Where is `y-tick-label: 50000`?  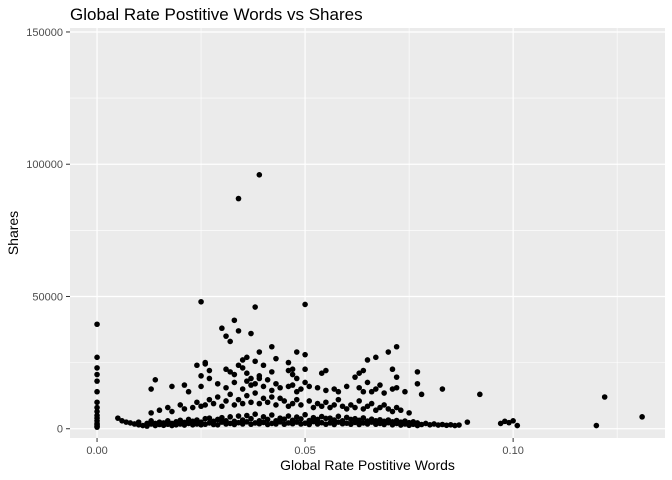 y-tick-label: 50000 is located at coordinates (47, 297).